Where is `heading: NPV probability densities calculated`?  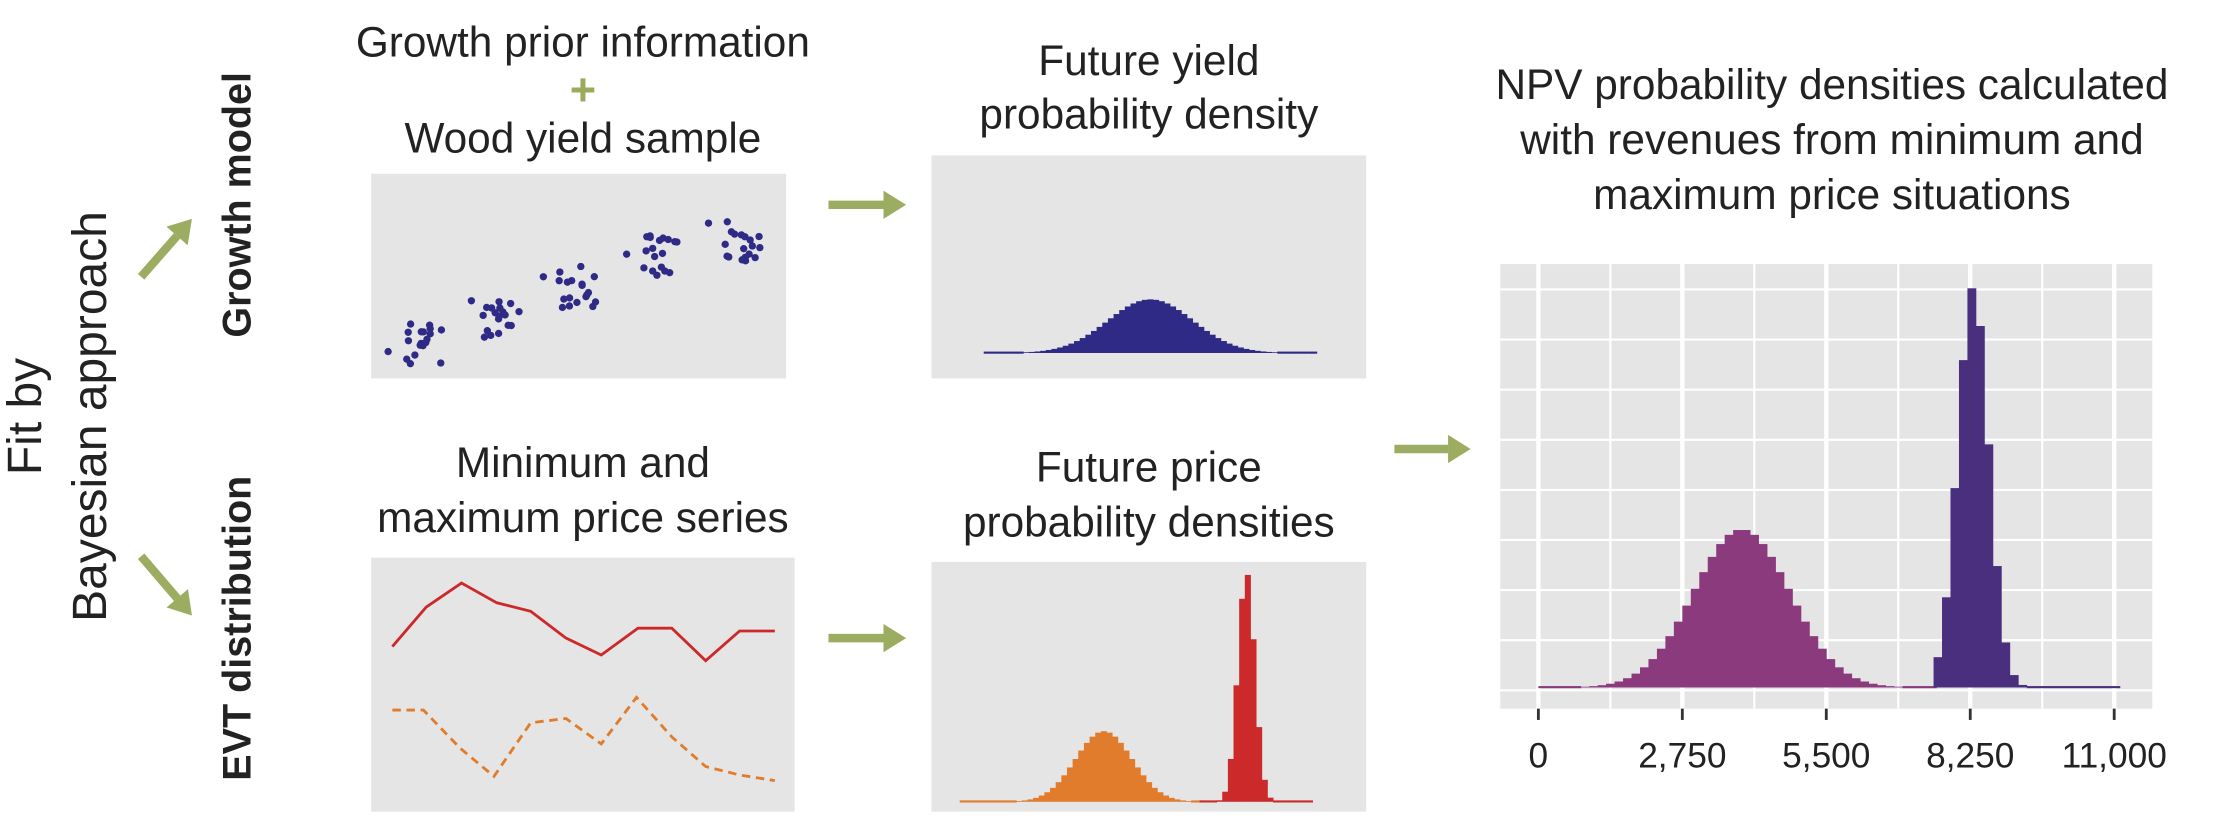 heading: NPV probability densities calculated is located at coordinates (1831, 84).